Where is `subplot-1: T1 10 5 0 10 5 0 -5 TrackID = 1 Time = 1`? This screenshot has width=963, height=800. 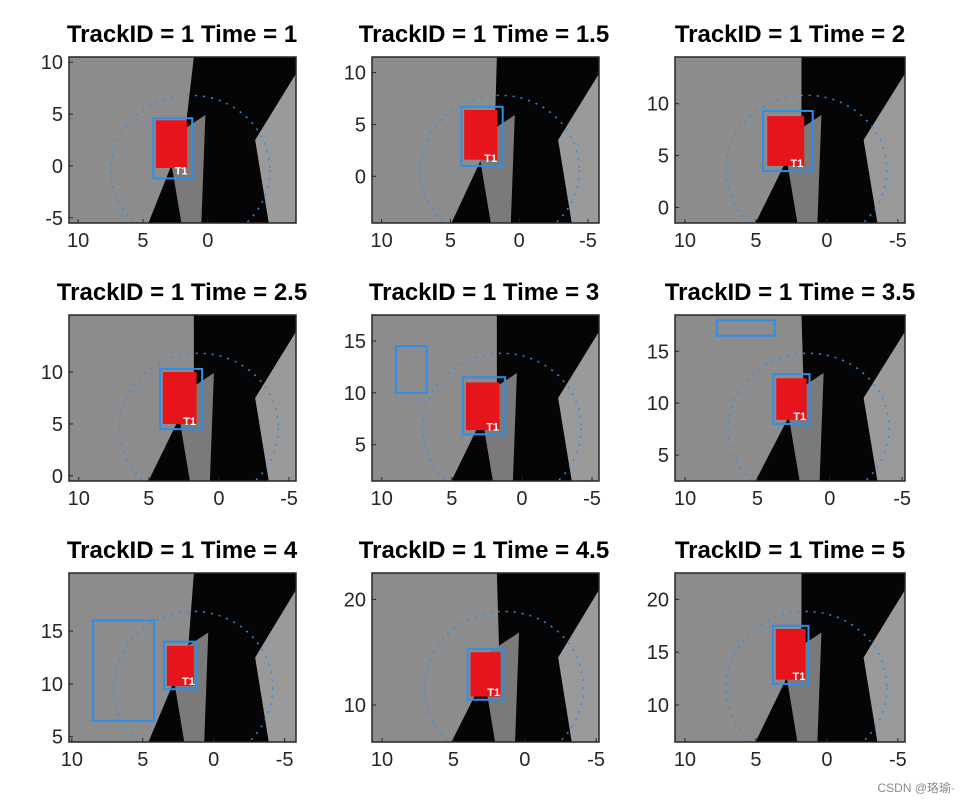
subplot-1: T1 10 5 0 10 5 0 -5 TrackID = 1 Time = 1 is located at coordinates (169, 136).